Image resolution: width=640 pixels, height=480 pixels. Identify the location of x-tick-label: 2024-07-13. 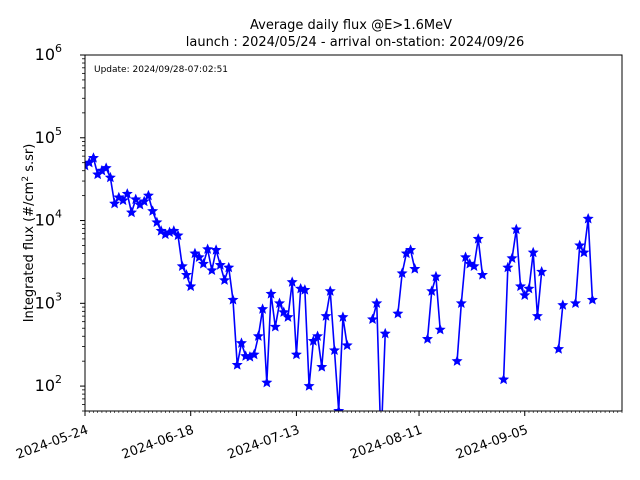
(264, 443).